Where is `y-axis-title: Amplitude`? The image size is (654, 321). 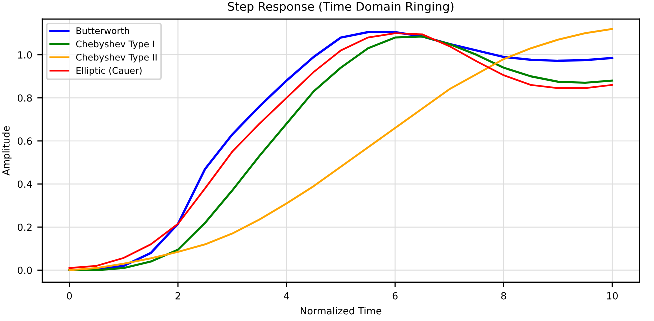
y-axis-title: Amplitude is located at coordinates (7, 151).